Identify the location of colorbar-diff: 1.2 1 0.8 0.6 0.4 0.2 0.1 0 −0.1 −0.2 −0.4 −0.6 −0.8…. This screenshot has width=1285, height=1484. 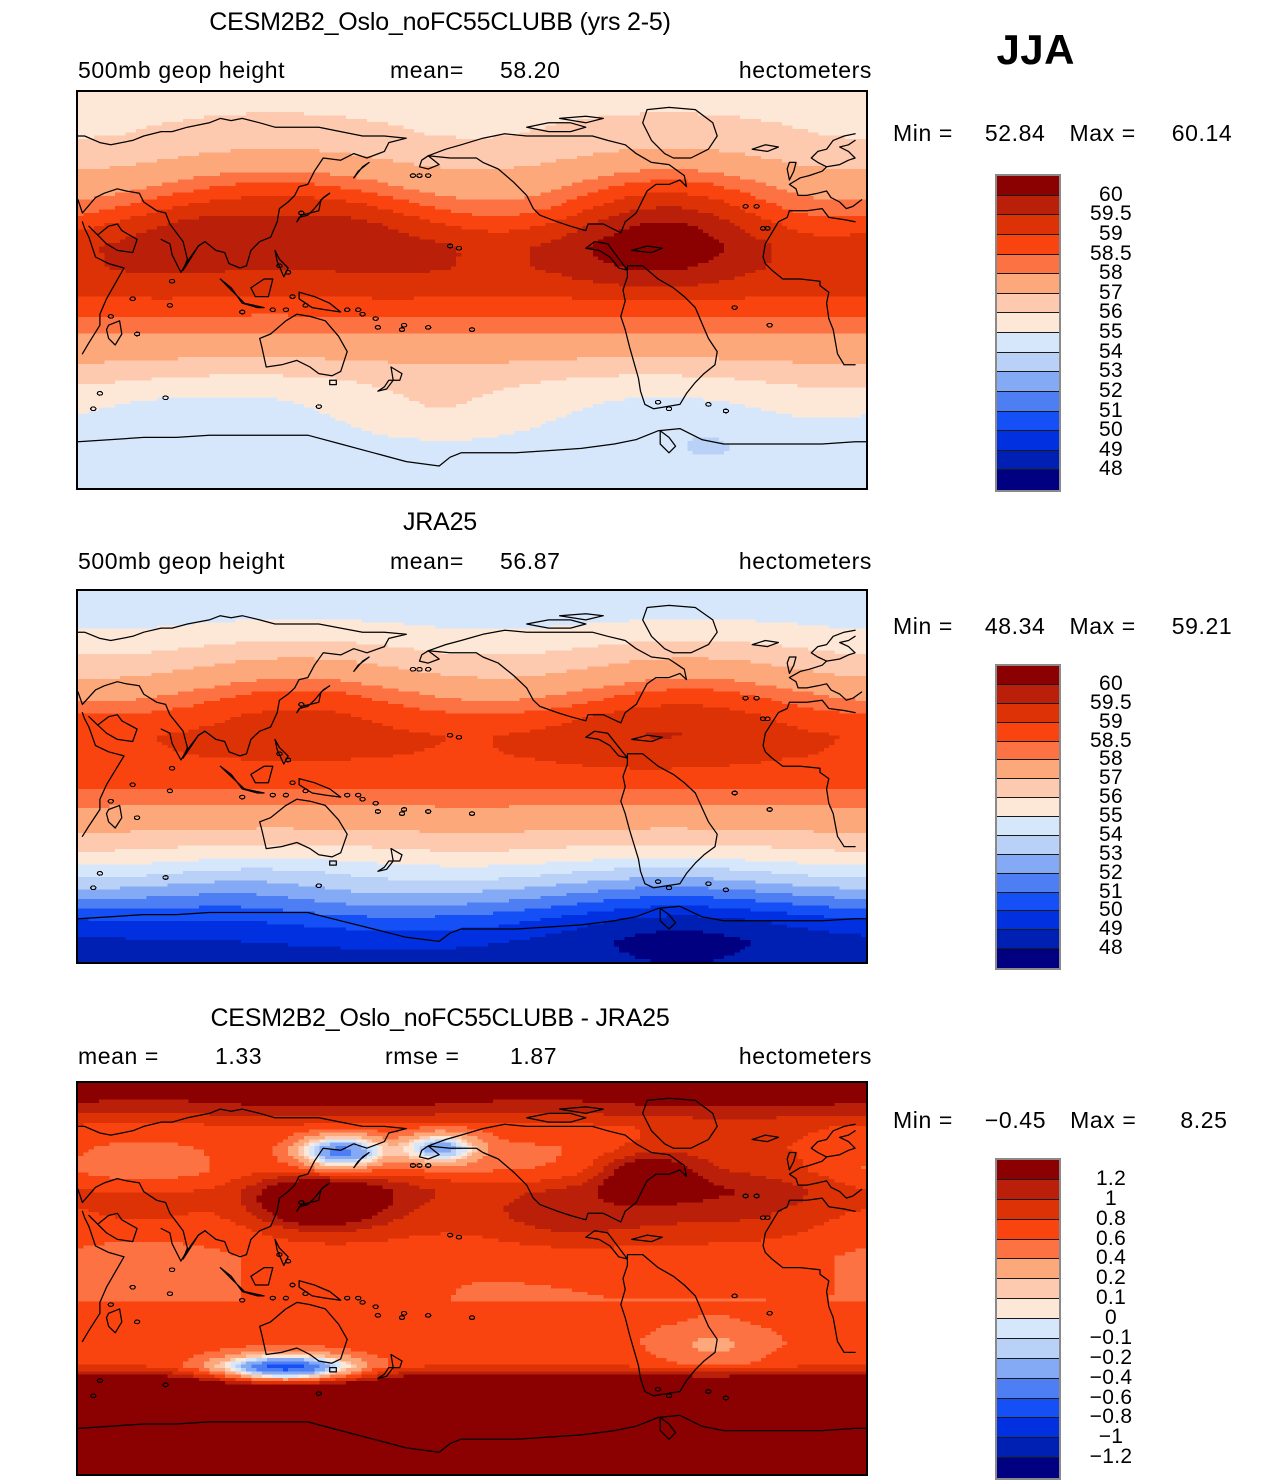
(1095, 1319).